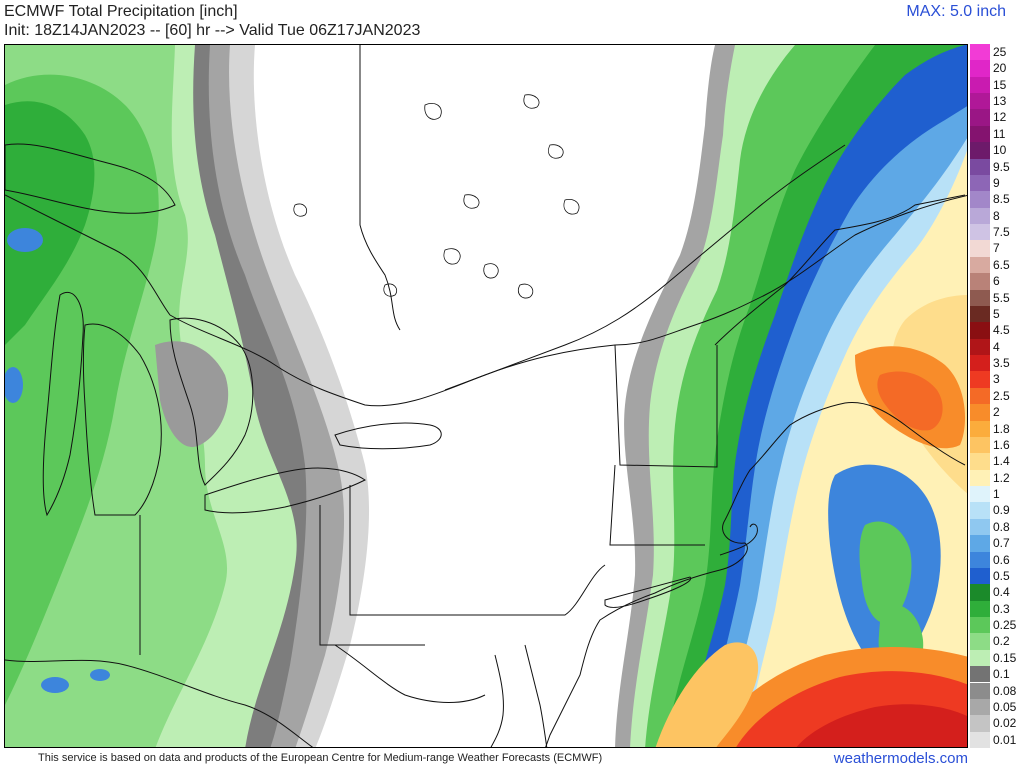 The width and height of the screenshot is (1024, 768). What do you see at coordinates (1005, 657) in the screenshot?
I see `colorbar-label: 0.15` at bounding box center [1005, 657].